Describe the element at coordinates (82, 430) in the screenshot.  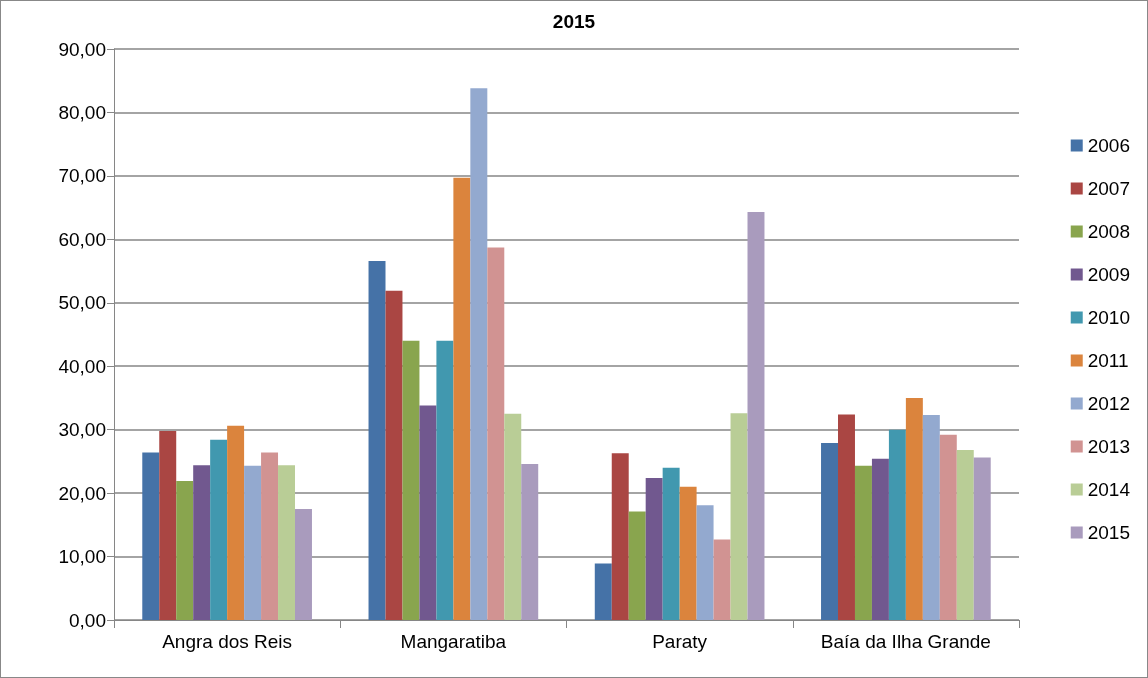
I see `y-tick-label: 30,00` at that location.